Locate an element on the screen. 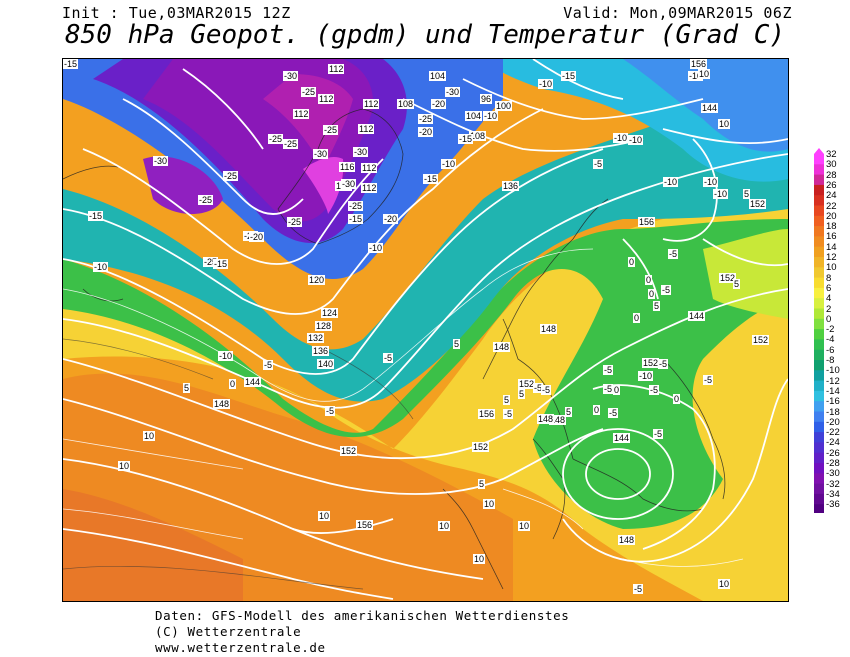 The height and width of the screenshot is (657, 850). scale-label: 28 is located at coordinates (831, 175).